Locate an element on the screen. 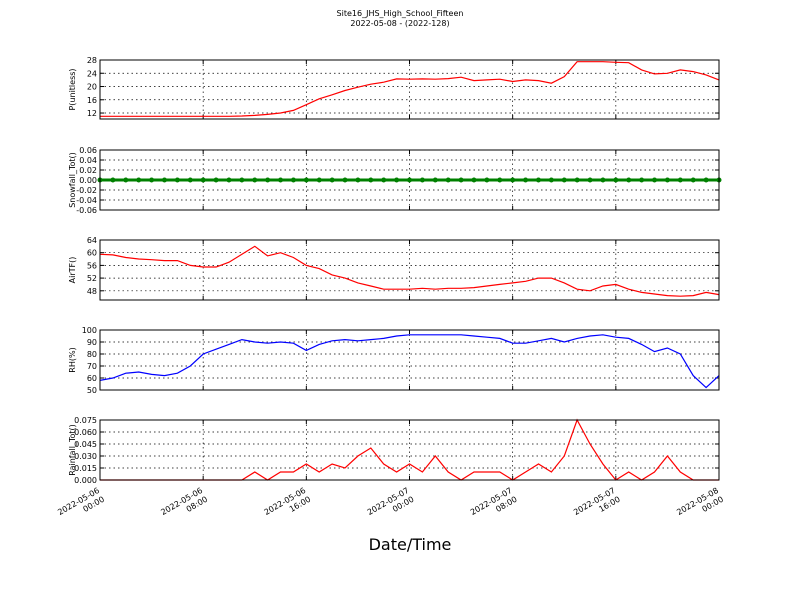  y-tick-label: -0.04 is located at coordinates (86, 200).